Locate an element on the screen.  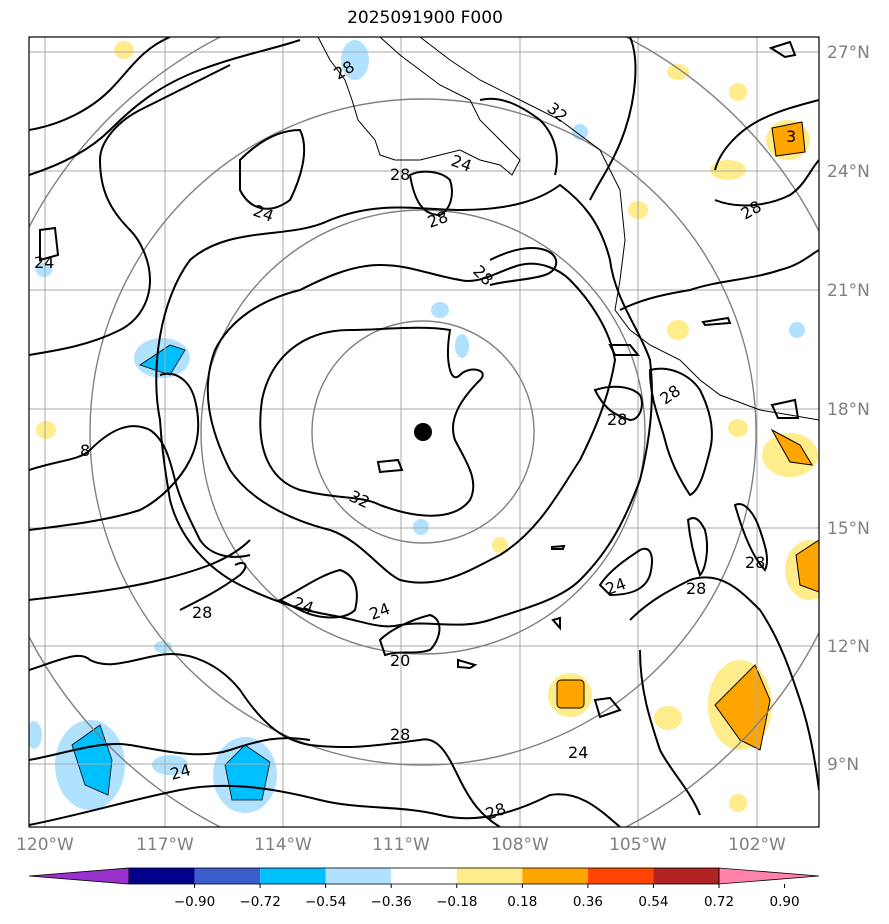
svg-text: 20 is located at coordinates (400, 660).